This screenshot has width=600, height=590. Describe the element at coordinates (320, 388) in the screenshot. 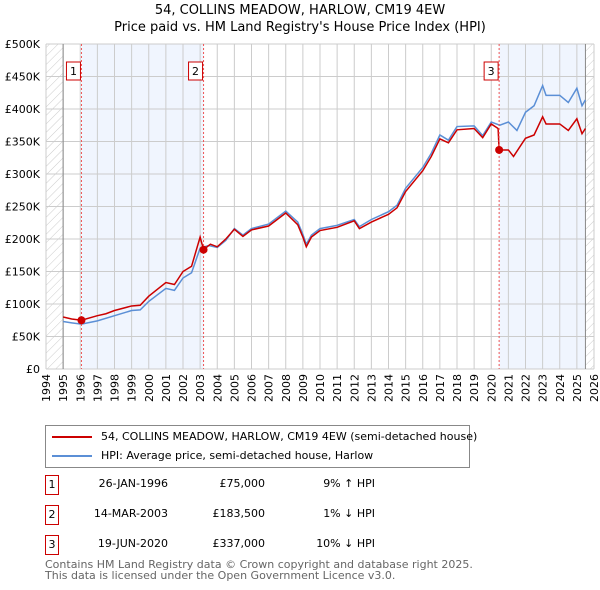

I see `x-tick-label: 2010` at that location.